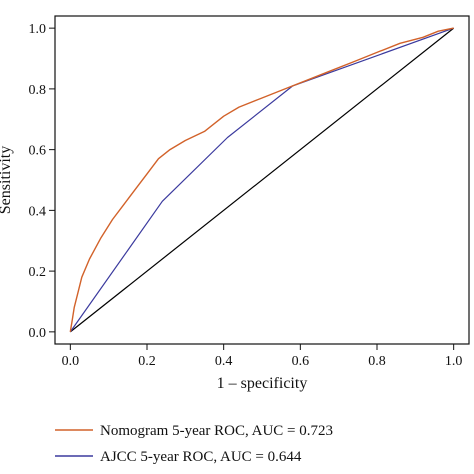 This screenshot has height=474, width=474. What do you see at coordinates (147, 361) in the screenshot?
I see `x-tick-label: 0.2` at bounding box center [147, 361].